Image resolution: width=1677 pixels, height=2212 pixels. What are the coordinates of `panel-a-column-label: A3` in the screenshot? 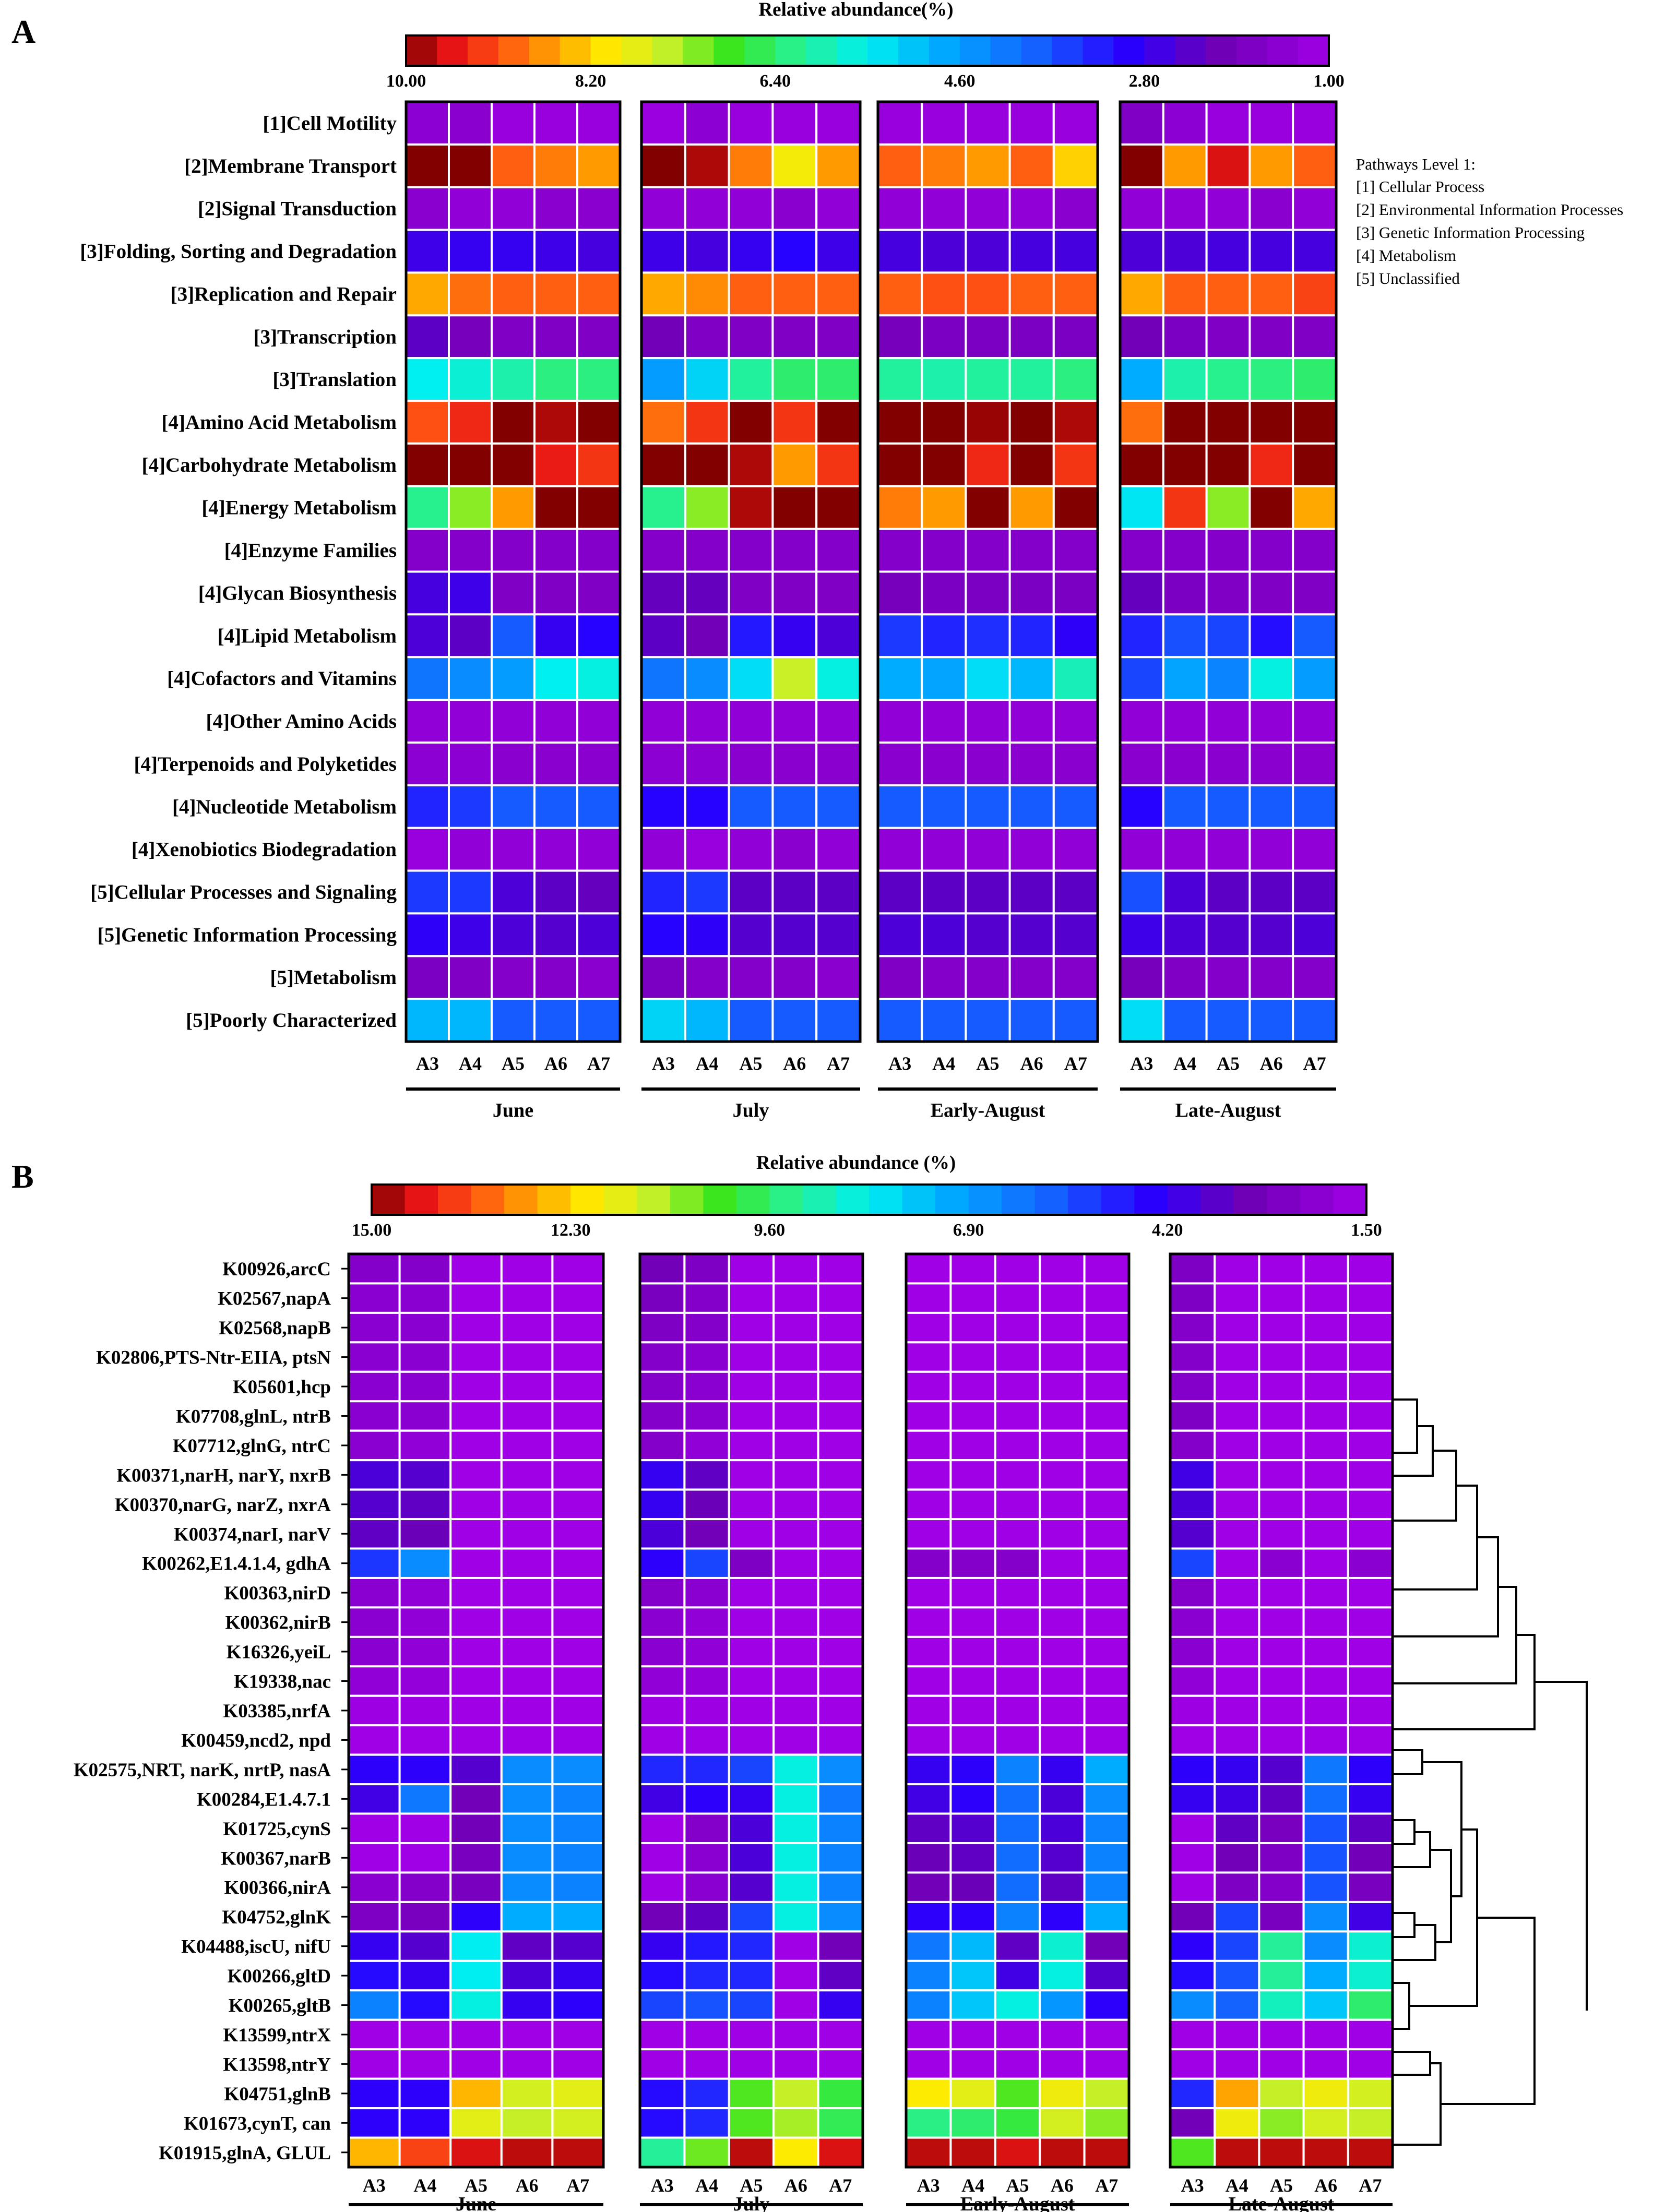 It's located at (427, 1063).